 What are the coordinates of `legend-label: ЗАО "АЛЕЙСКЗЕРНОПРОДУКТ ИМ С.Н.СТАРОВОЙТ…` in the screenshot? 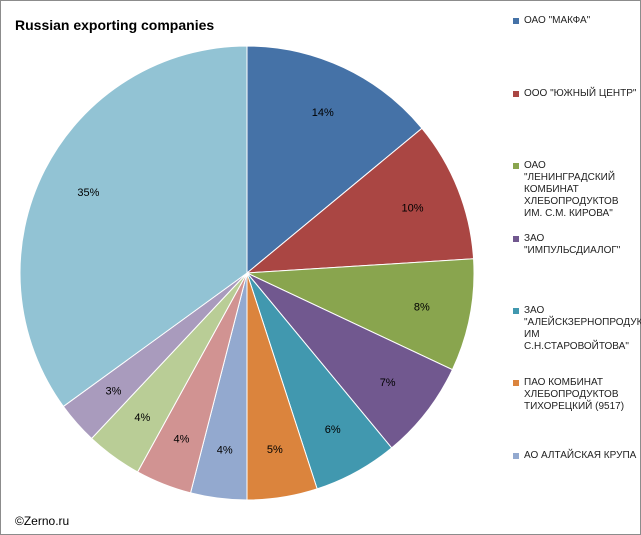 It's located at (582, 328).